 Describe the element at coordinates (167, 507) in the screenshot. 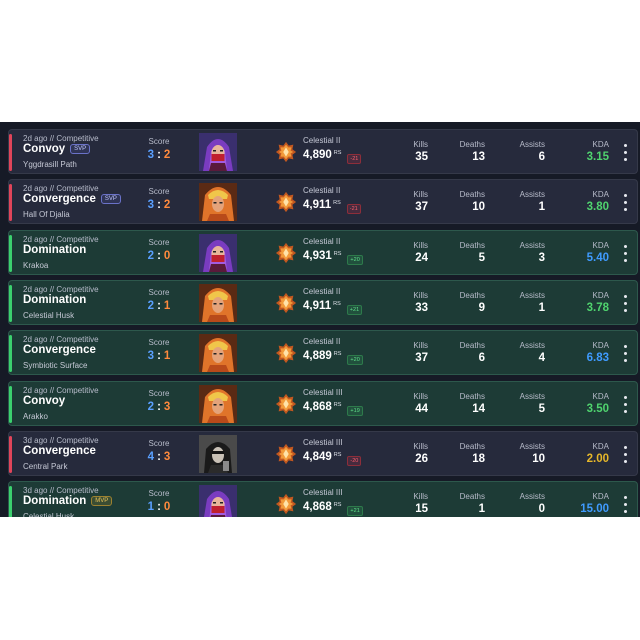

I see `enemy-score: 0` at that location.